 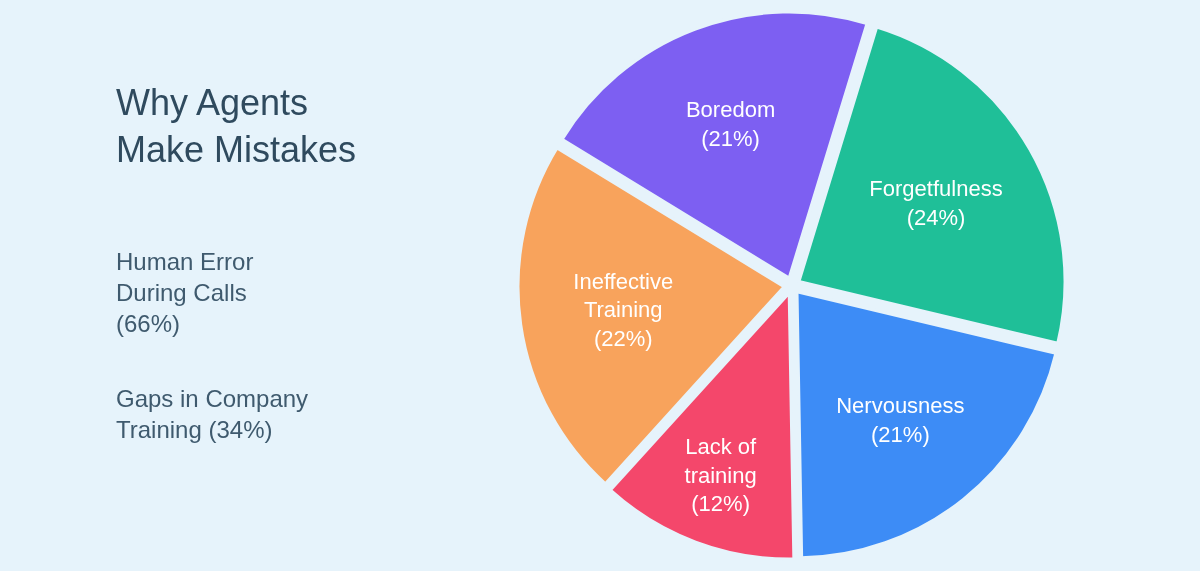 I want to click on data-label: (12%), so click(x=720, y=504).